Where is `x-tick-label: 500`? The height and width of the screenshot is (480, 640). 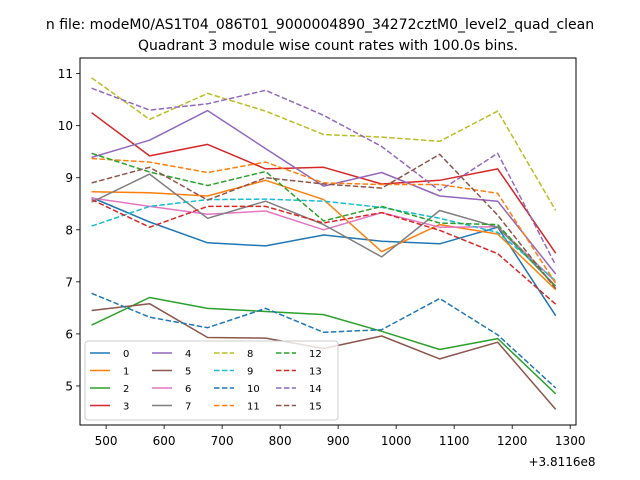
x-tick-label: 500 is located at coordinates (106, 441).